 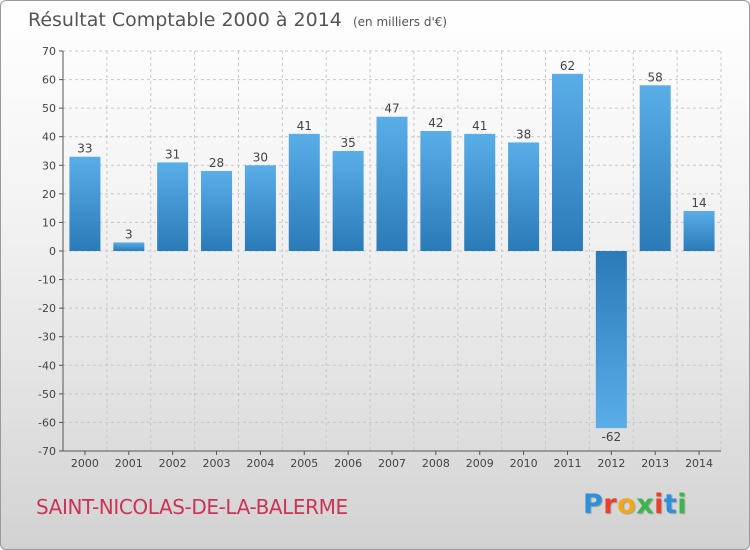 I want to click on data-label: 31, so click(x=172, y=154).